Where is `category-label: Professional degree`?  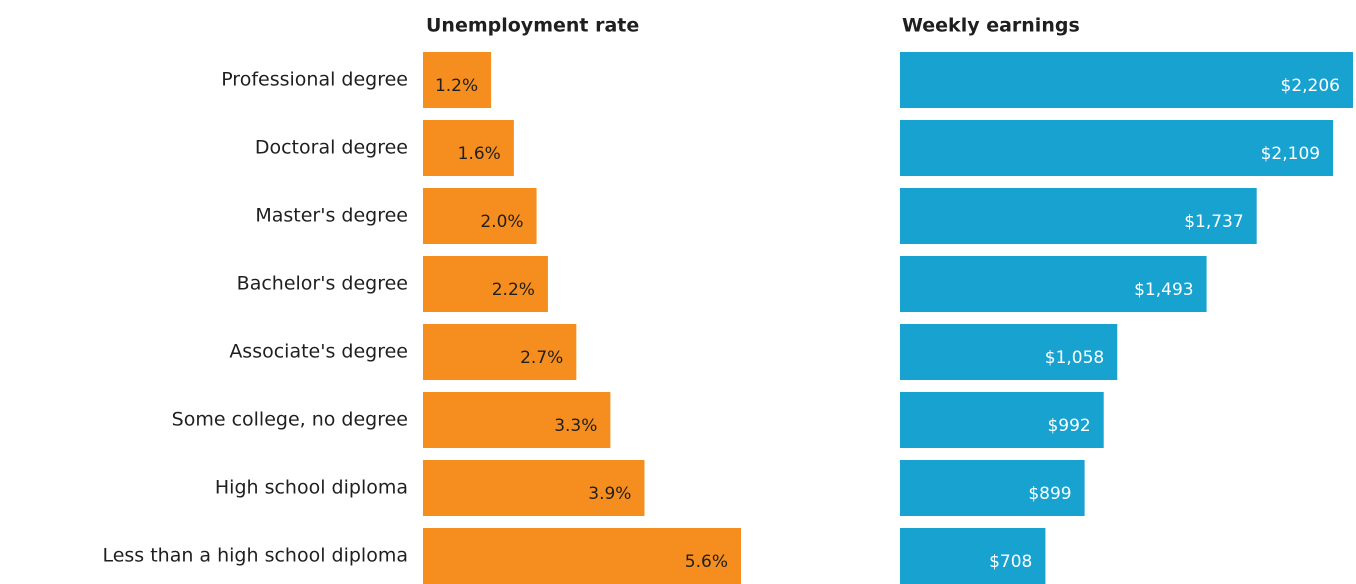 category-label: Professional degree is located at coordinates (314, 80).